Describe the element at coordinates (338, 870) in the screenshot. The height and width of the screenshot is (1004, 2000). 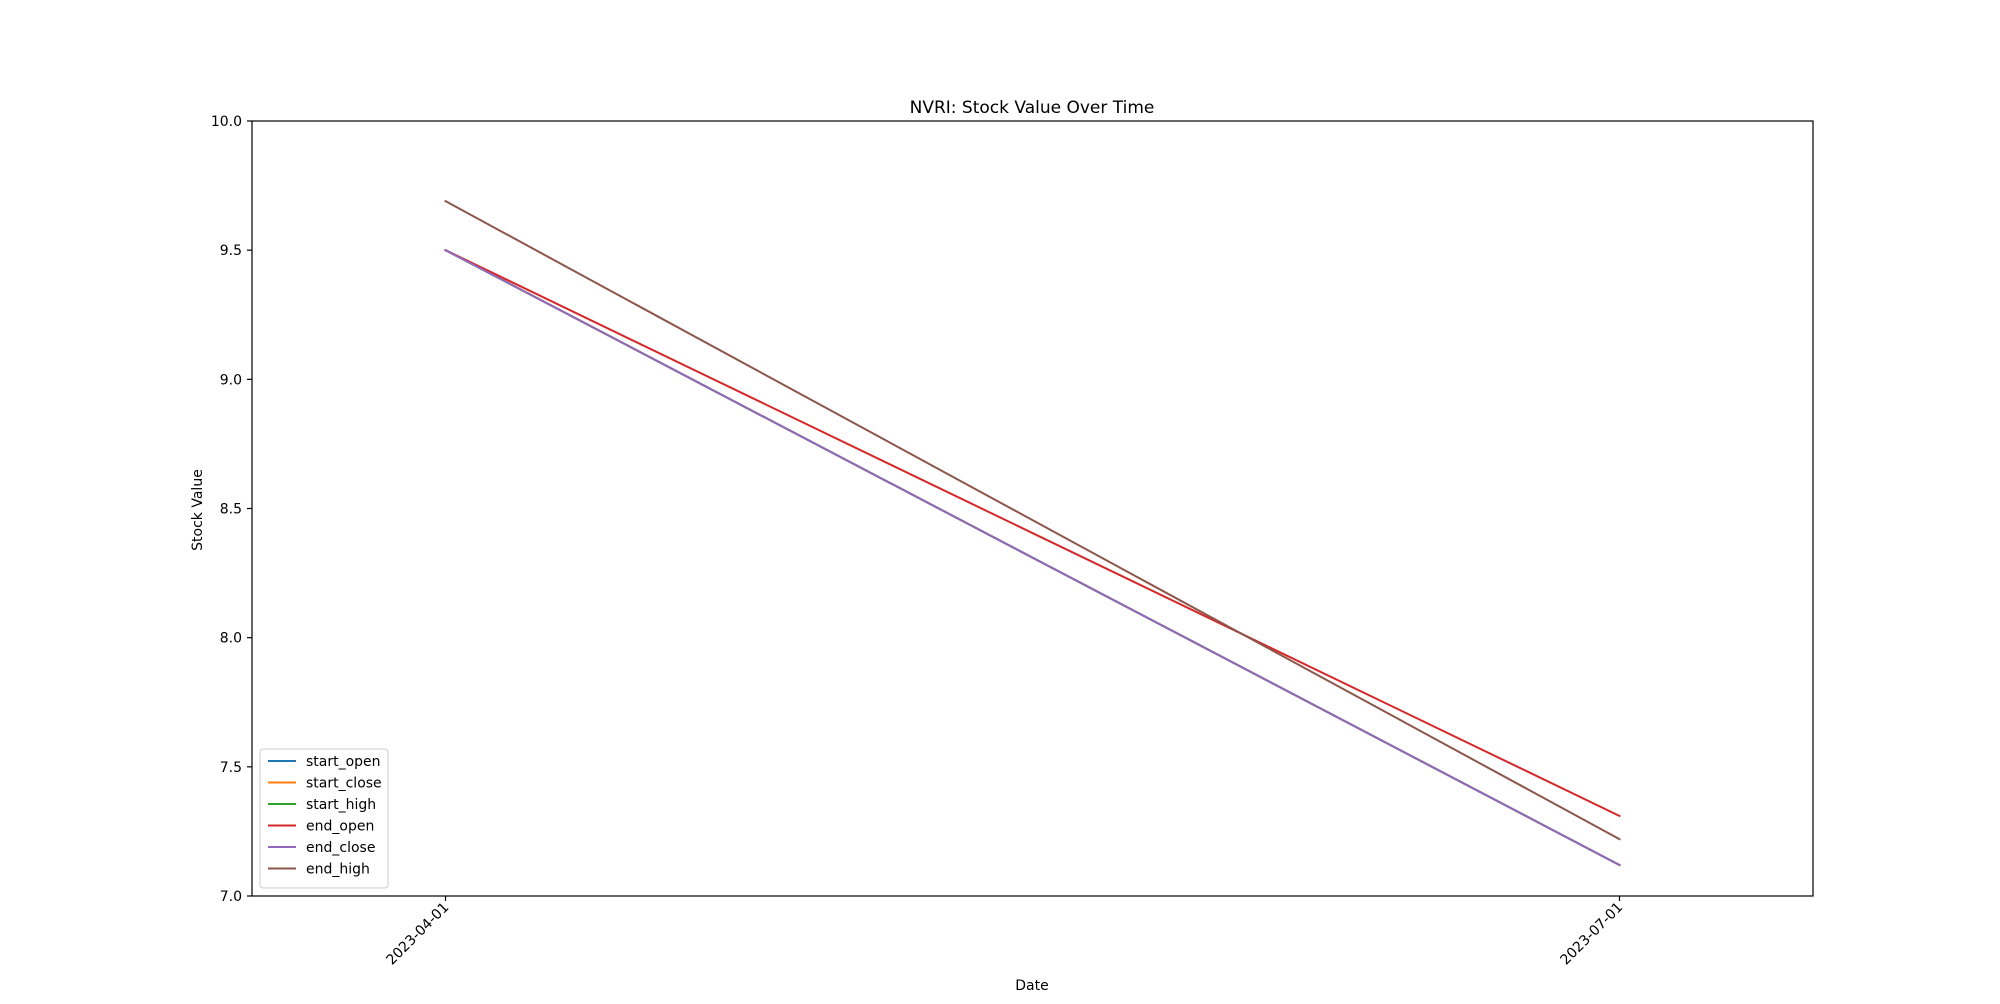
I see `legend-label: end_high` at that location.